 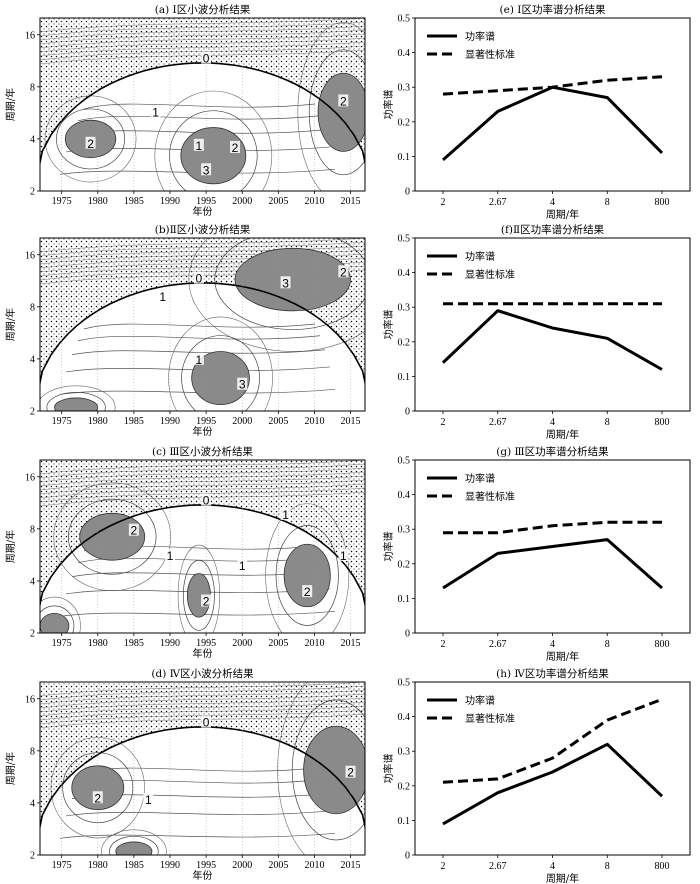 I want to click on panel-title: (a) Ⅰ区小波分析结果, so click(x=203, y=9).